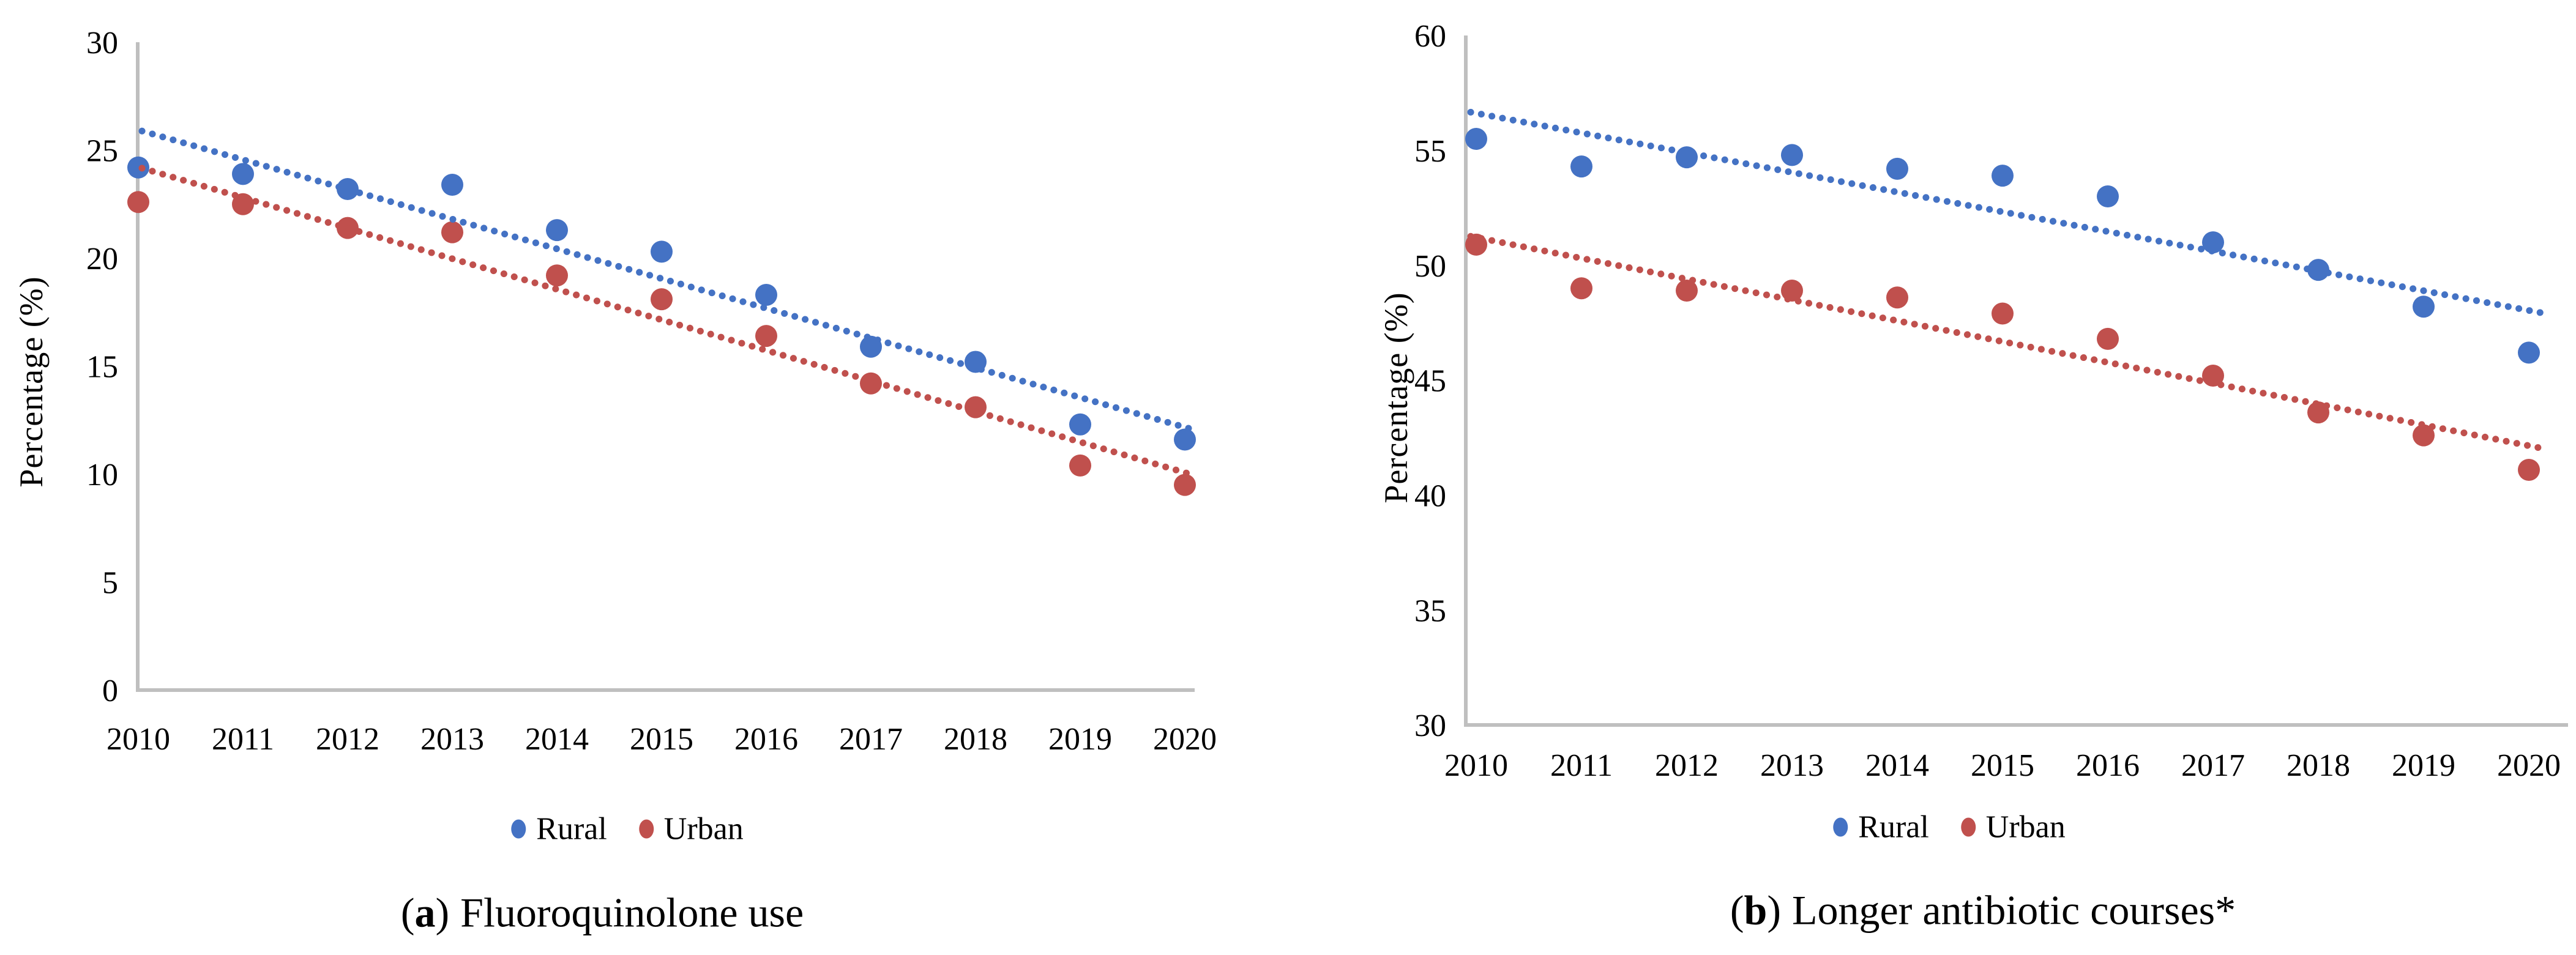 The width and height of the screenshot is (2576, 955). What do you see at coordinates (1430, 151) in the screenshot?
I see `y-tick-label: 55` at bounding box center [1430, 151].